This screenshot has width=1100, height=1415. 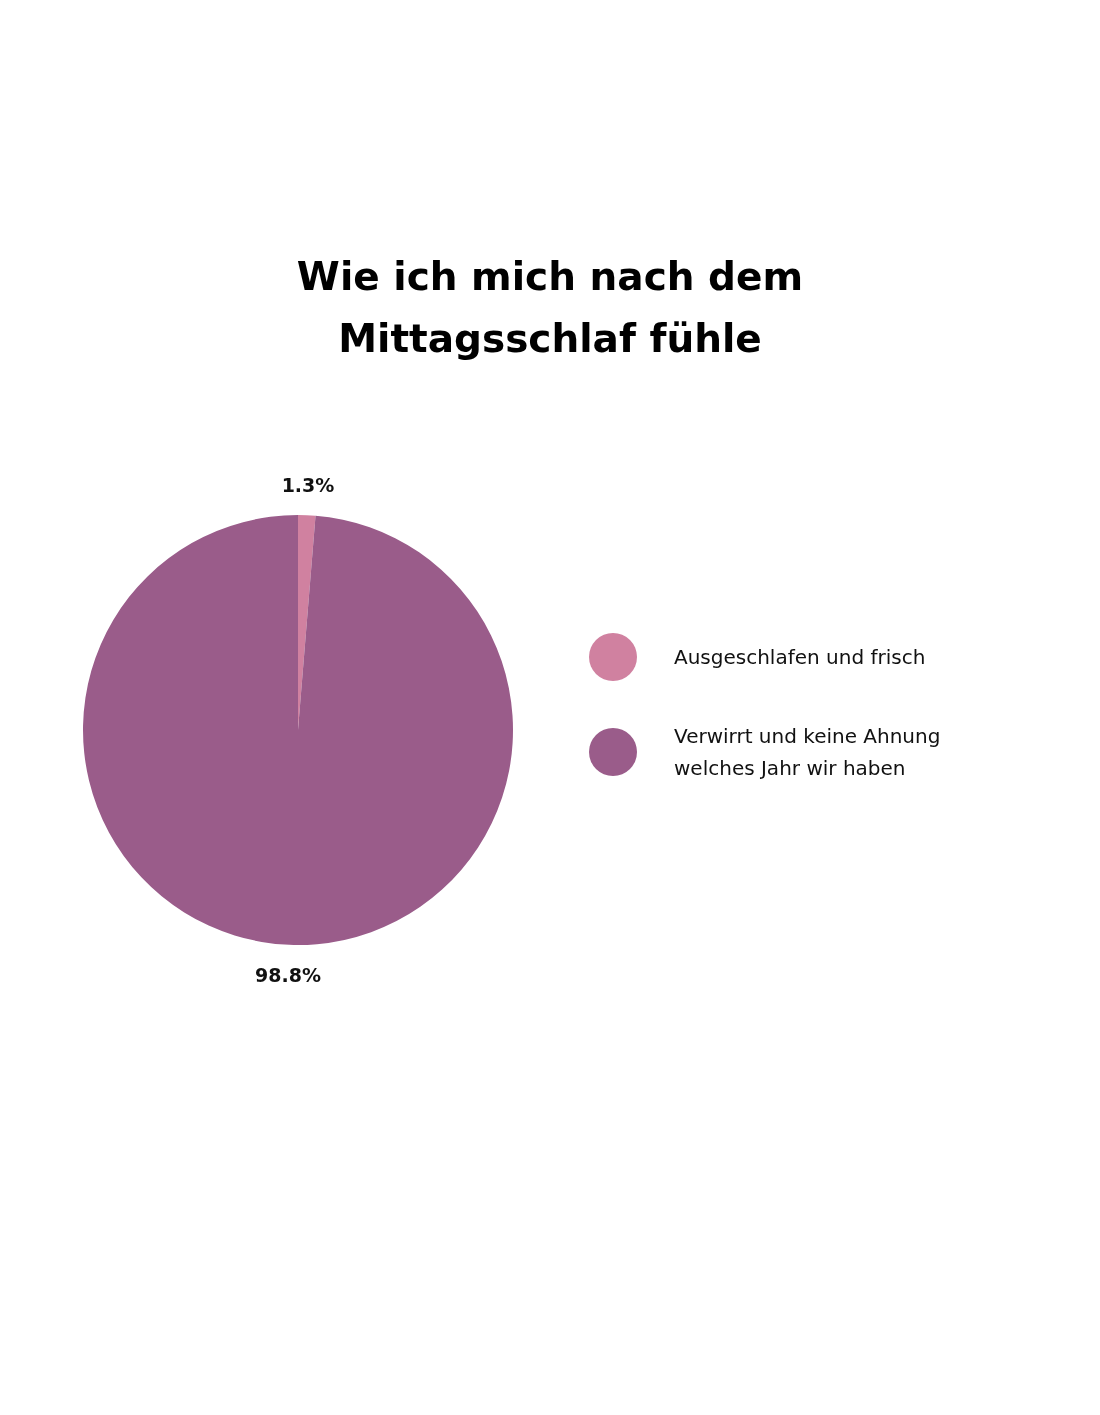 I want to click on data-label: 1.3%, so click(x=308, y=485).